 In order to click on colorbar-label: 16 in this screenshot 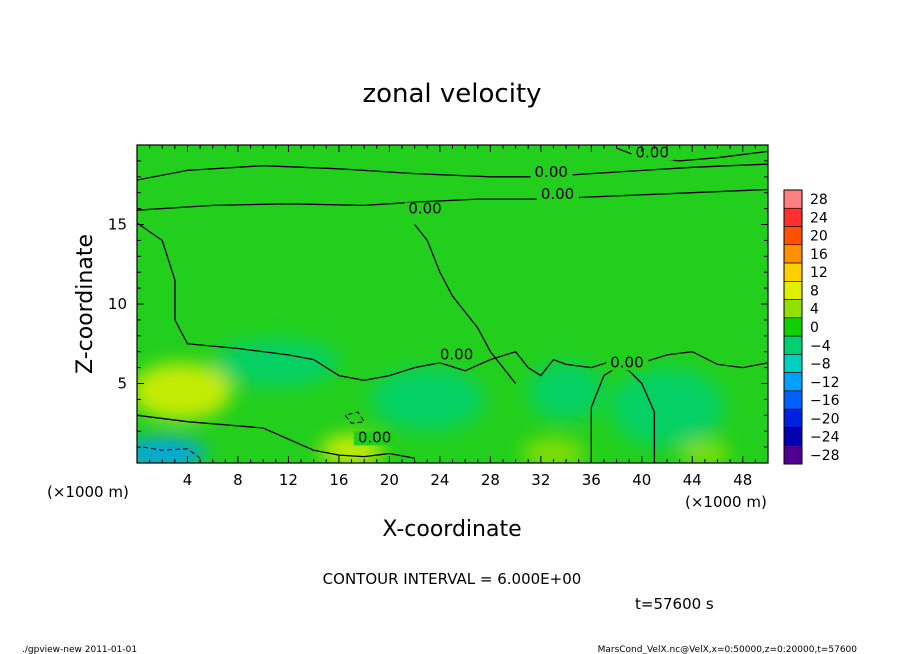, I will do `click(819, 255)`.